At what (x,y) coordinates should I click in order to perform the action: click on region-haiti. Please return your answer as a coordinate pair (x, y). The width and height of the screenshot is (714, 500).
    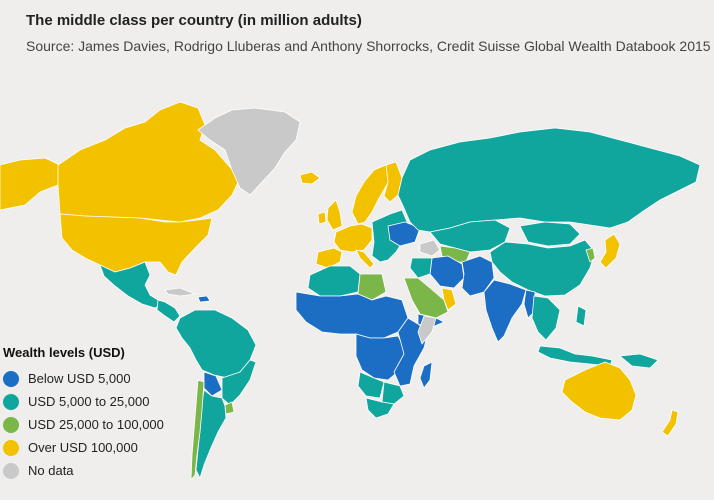
    Looking at the image, I should click on (204, 299).